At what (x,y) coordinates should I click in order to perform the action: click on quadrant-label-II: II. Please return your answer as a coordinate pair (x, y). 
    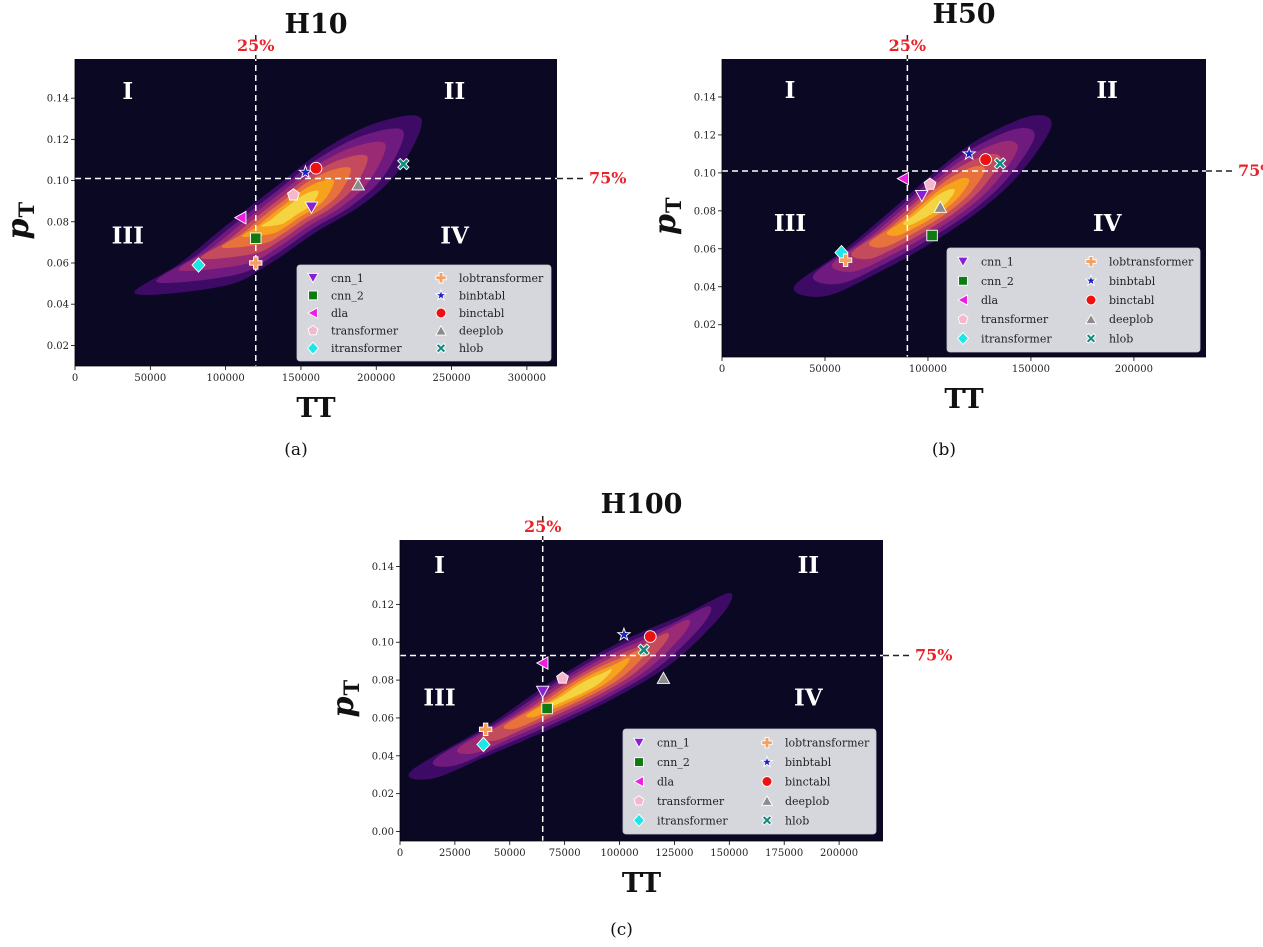
    Looking at the image, I should click on (809, 565).